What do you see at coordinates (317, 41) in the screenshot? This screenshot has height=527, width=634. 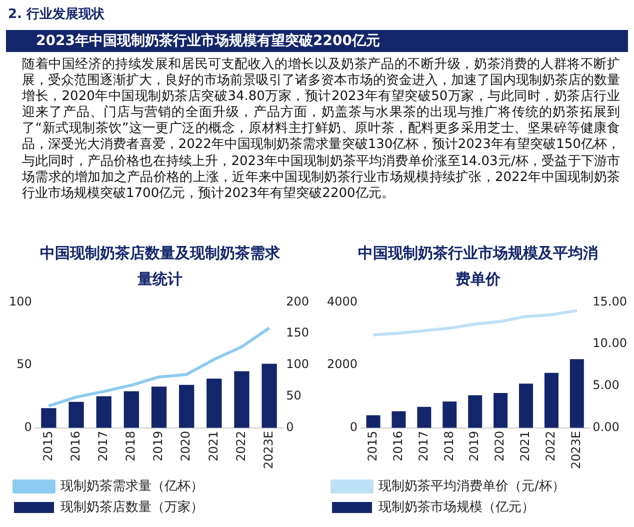 I see `text: 2023年中国现制奶茶行业市场规模有望突破2200亿元` at bounding box center [317, 41].